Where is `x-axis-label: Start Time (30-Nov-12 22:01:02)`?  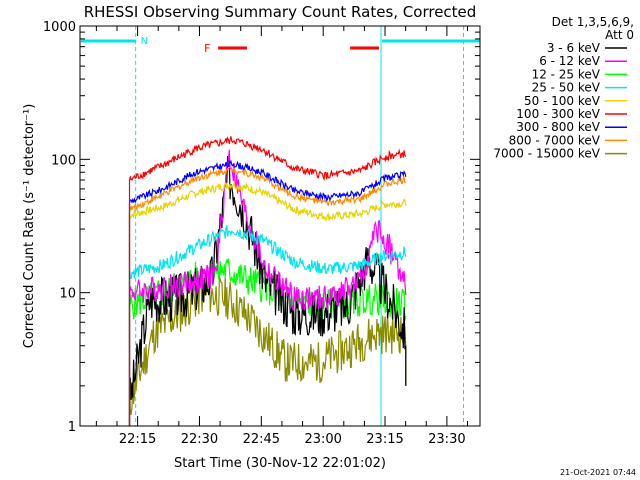 x-axis-label: Start Time (30-Nov-12 22:01:02) is located at coordinates (280, 463).